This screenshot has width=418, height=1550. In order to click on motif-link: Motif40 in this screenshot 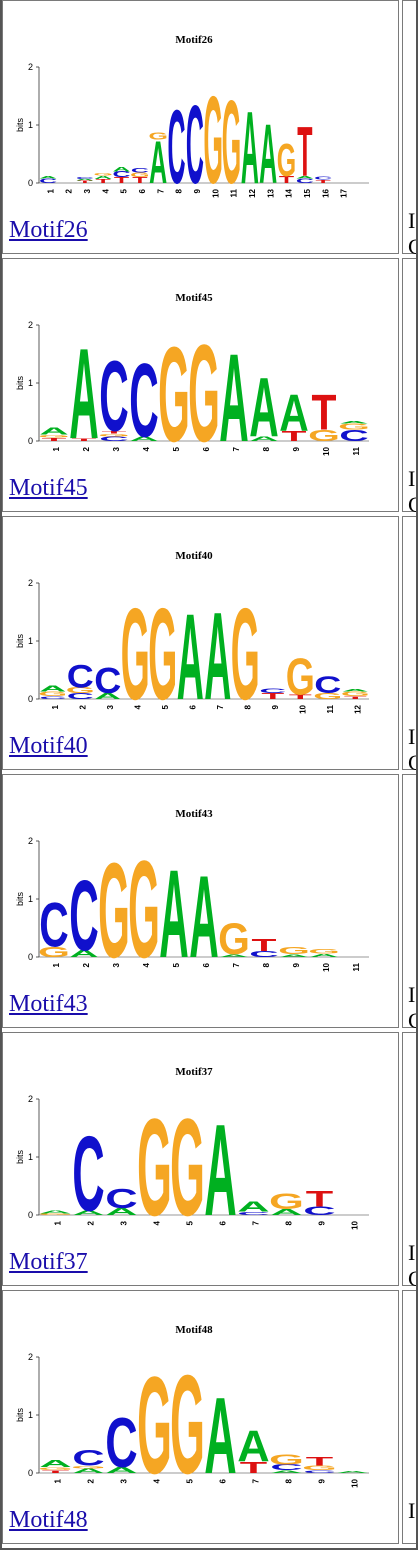, I will do `click(48, 746)`.